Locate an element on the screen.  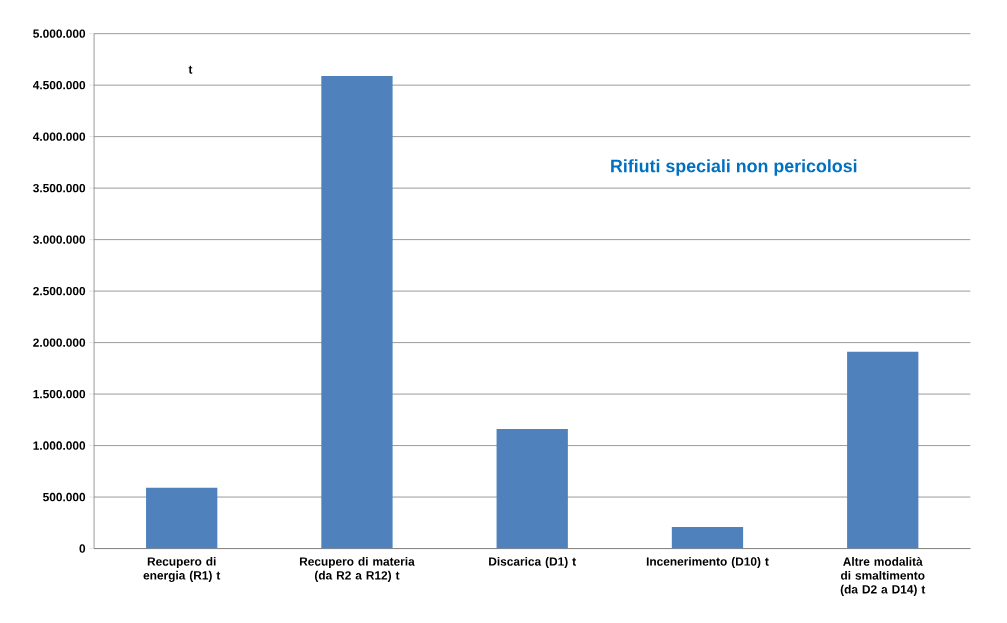
y-tick-label: 4.500.000 is located at coordinates (59, 85).